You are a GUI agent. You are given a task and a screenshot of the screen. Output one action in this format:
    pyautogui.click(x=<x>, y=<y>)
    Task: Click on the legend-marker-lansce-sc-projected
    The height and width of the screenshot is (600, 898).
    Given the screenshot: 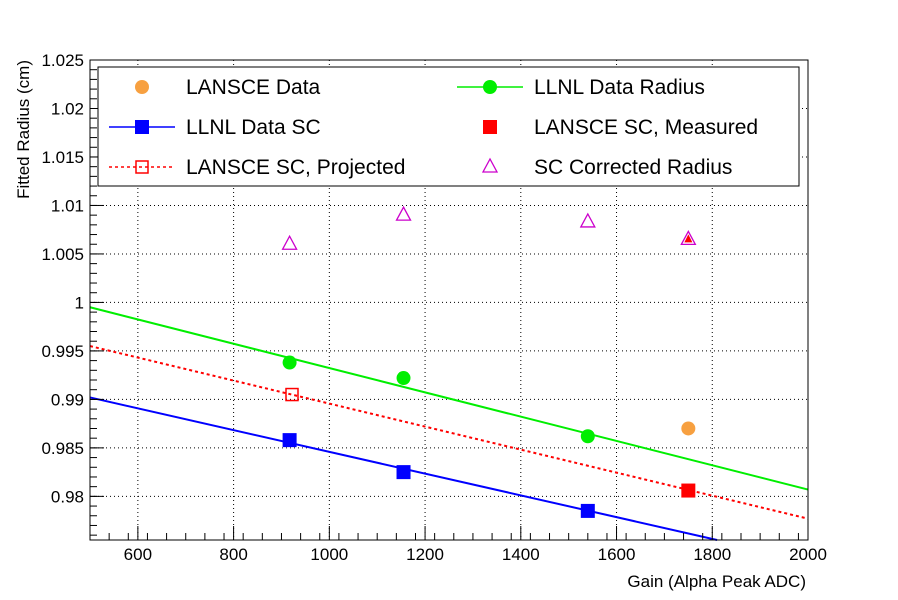 What is the action you would take?
    pyautogui.click(x=142, y=167)
    